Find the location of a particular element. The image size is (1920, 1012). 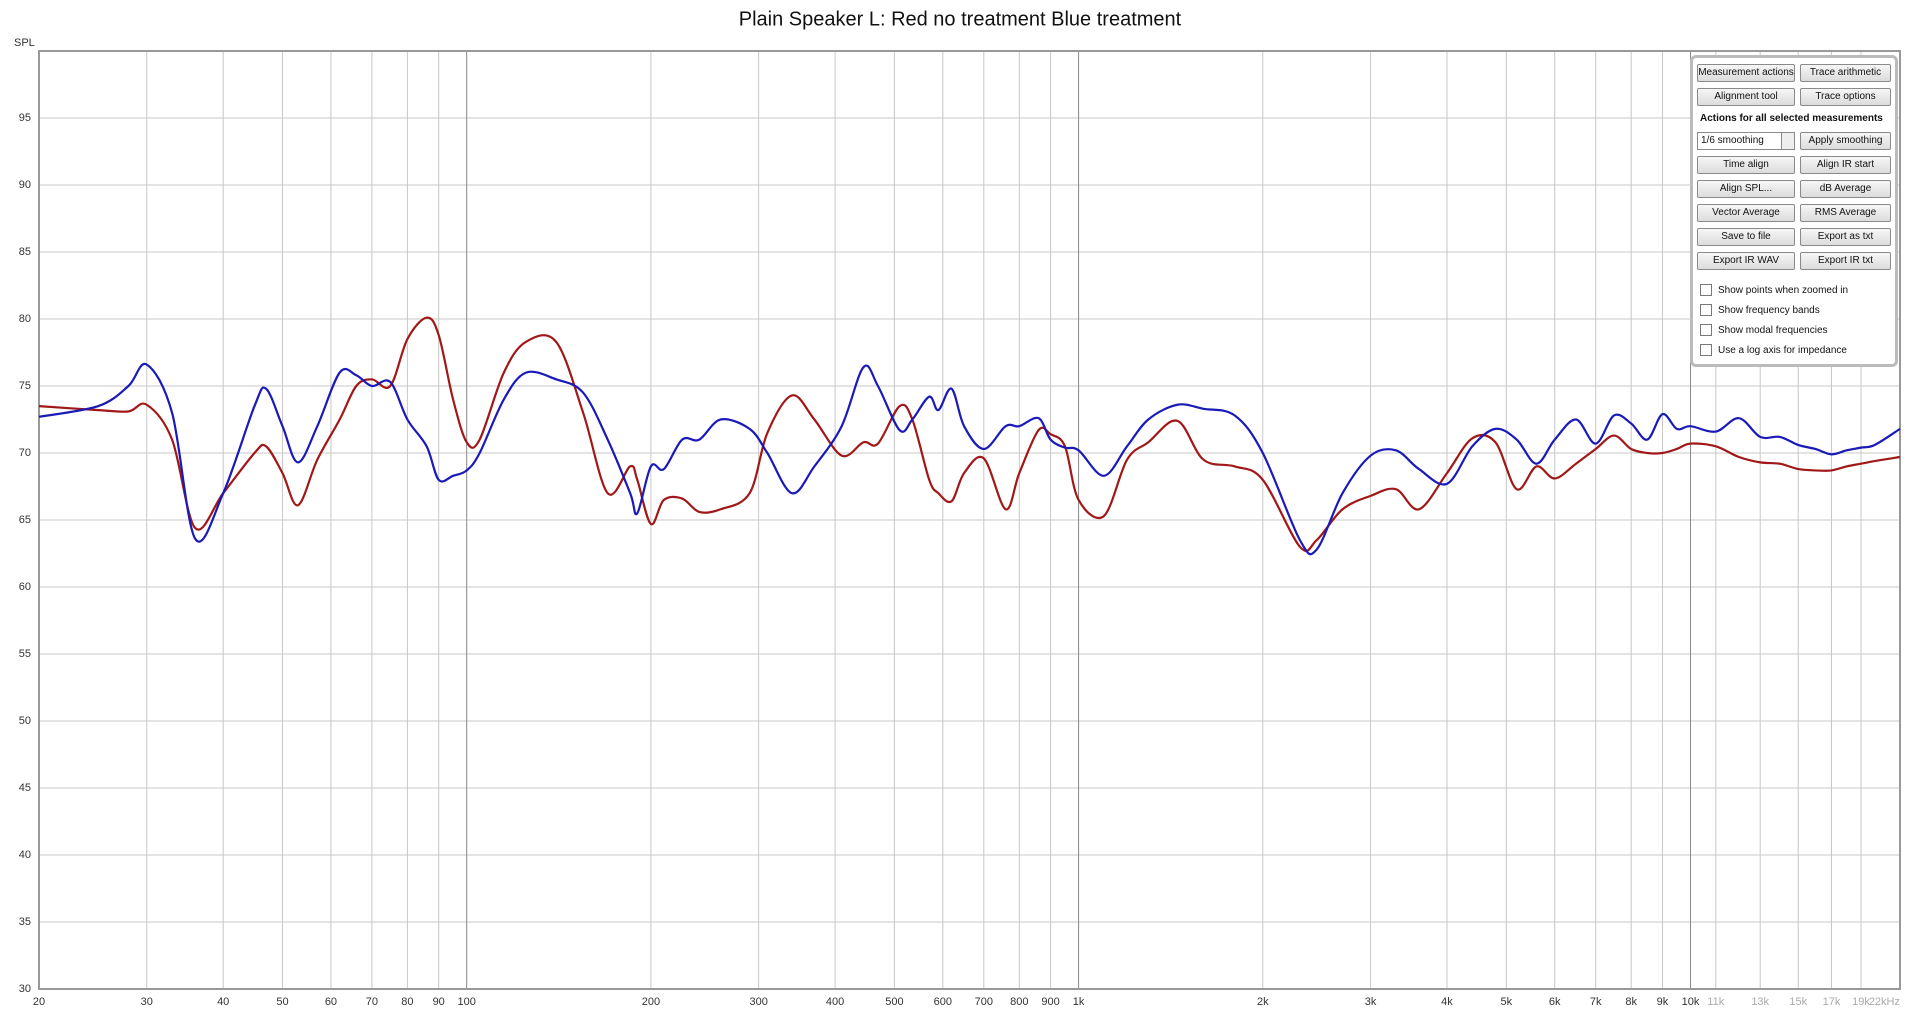

y-tick-label: 80 is located at coordinates (25, 319).